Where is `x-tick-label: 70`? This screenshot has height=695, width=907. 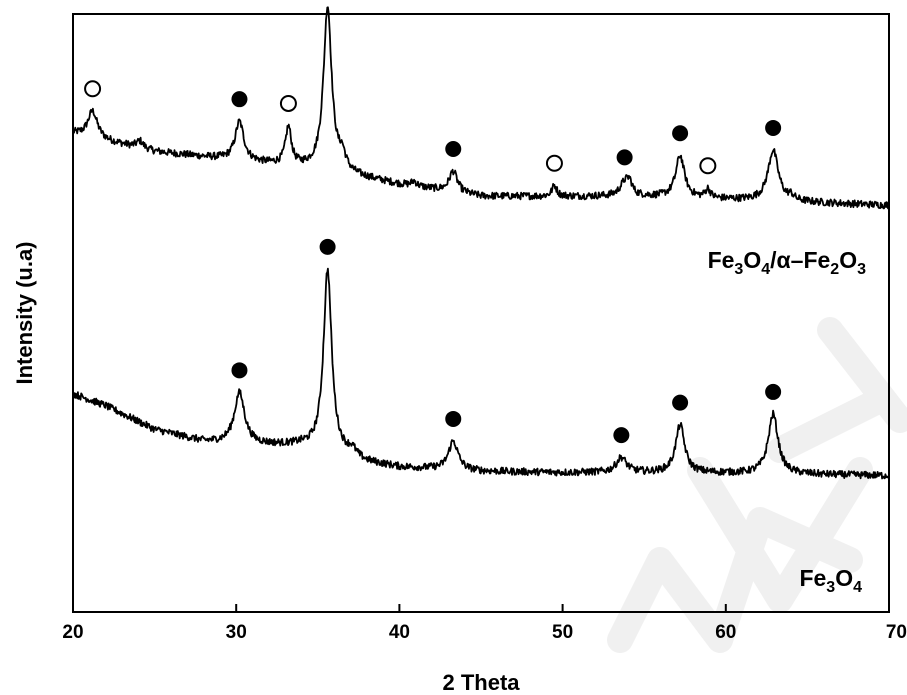 x-tick-label: 70 is located at coordinates (896, 632).